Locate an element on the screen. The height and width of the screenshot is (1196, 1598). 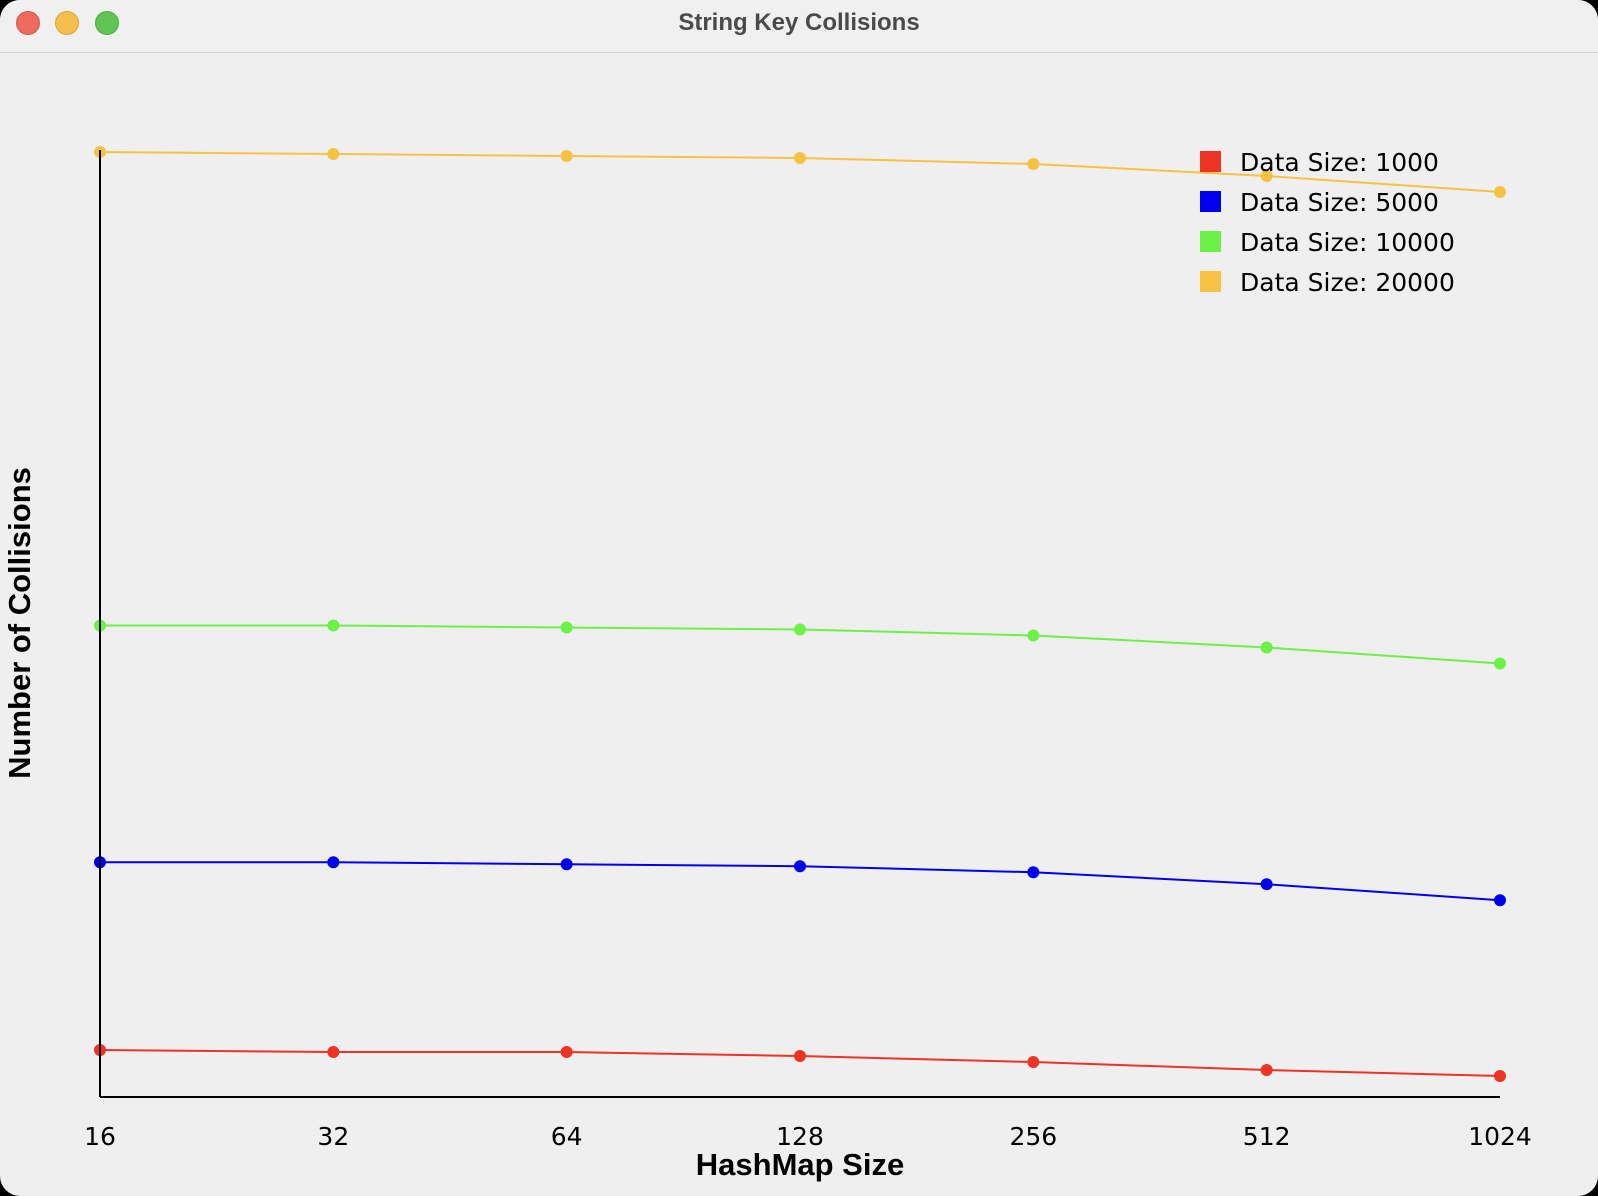
window-title: String Key Collisions is located at coordinates (799, 22).